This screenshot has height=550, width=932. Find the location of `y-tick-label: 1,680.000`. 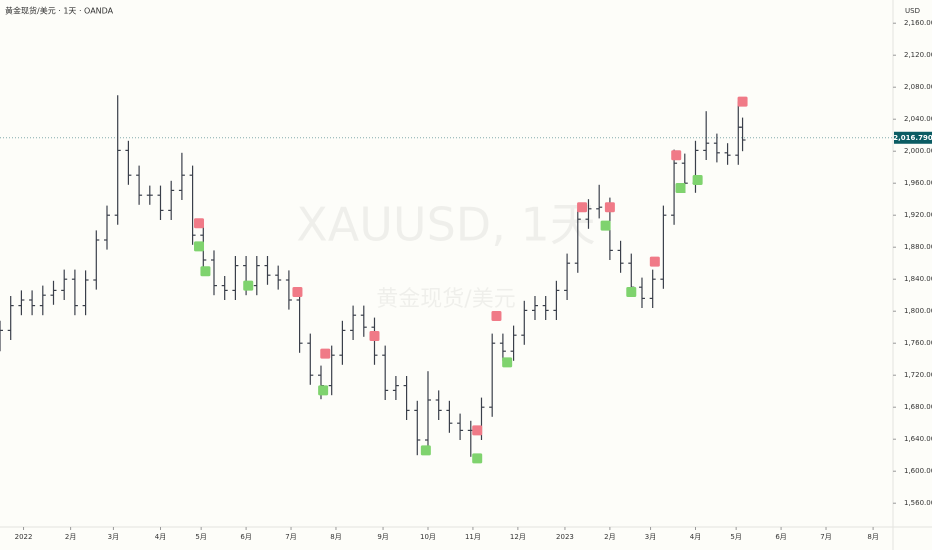

y-tick-label: 1,680.000 is located at coordinates (918, 407).